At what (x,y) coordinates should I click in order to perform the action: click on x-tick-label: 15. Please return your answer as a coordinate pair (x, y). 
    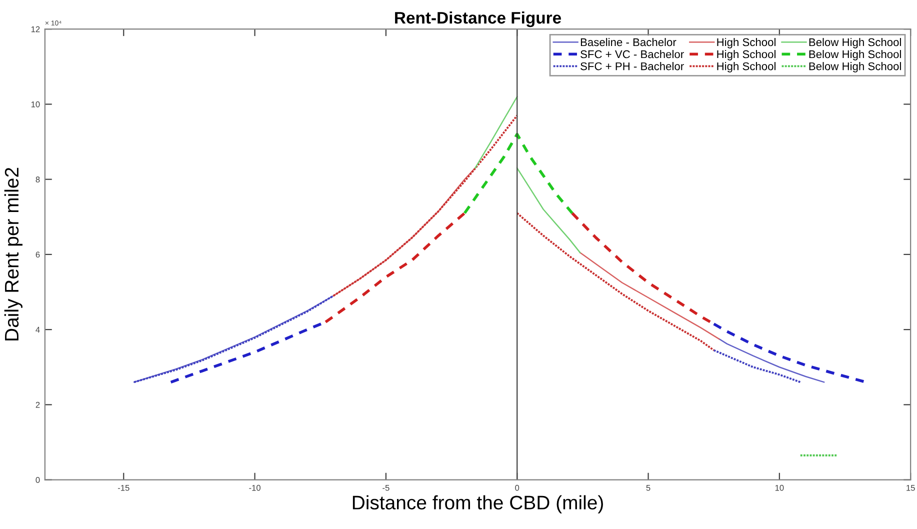
    Looking at the image, I should click on (910, 487).